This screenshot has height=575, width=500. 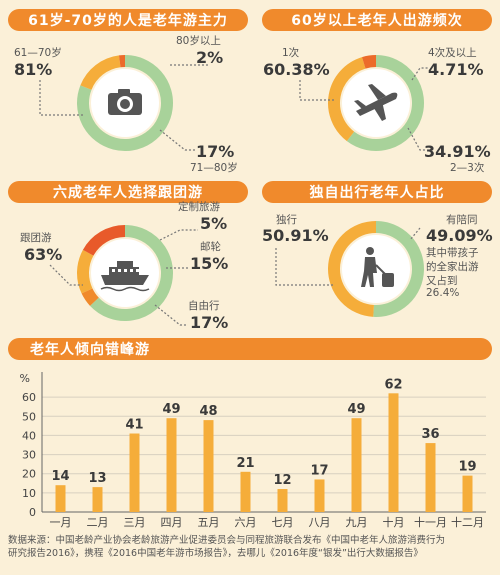 What do you see at coordinates (443, 293) in the screenshot?
I see `solo-note-line4: 26.4%` at bounding box center [443, 293].